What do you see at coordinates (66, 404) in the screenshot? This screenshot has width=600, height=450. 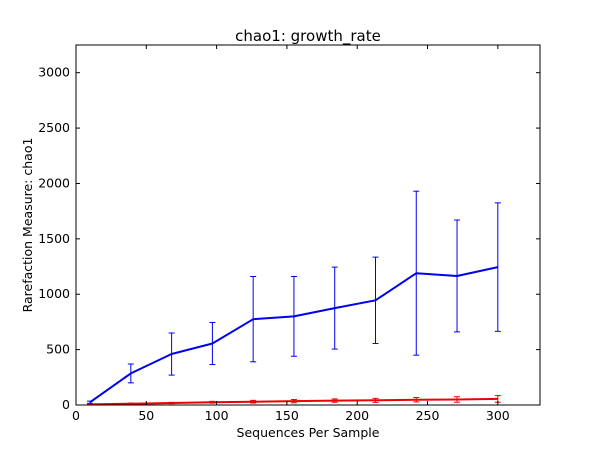 I see `y-tick-label: 0` at bounding box center [66, 404].